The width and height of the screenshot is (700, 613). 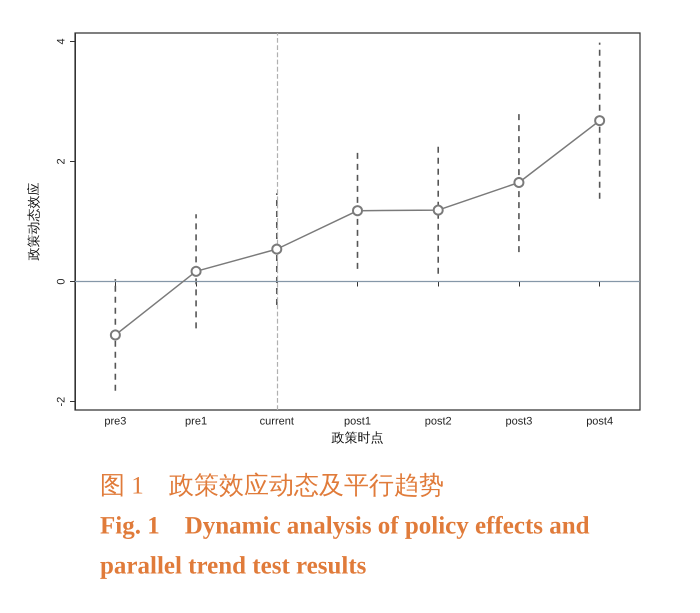 What do you see at coordinates (358, 438) in the screenshot?
I see `x-axis-title: 政策时点` at bounding box center [358, 438].